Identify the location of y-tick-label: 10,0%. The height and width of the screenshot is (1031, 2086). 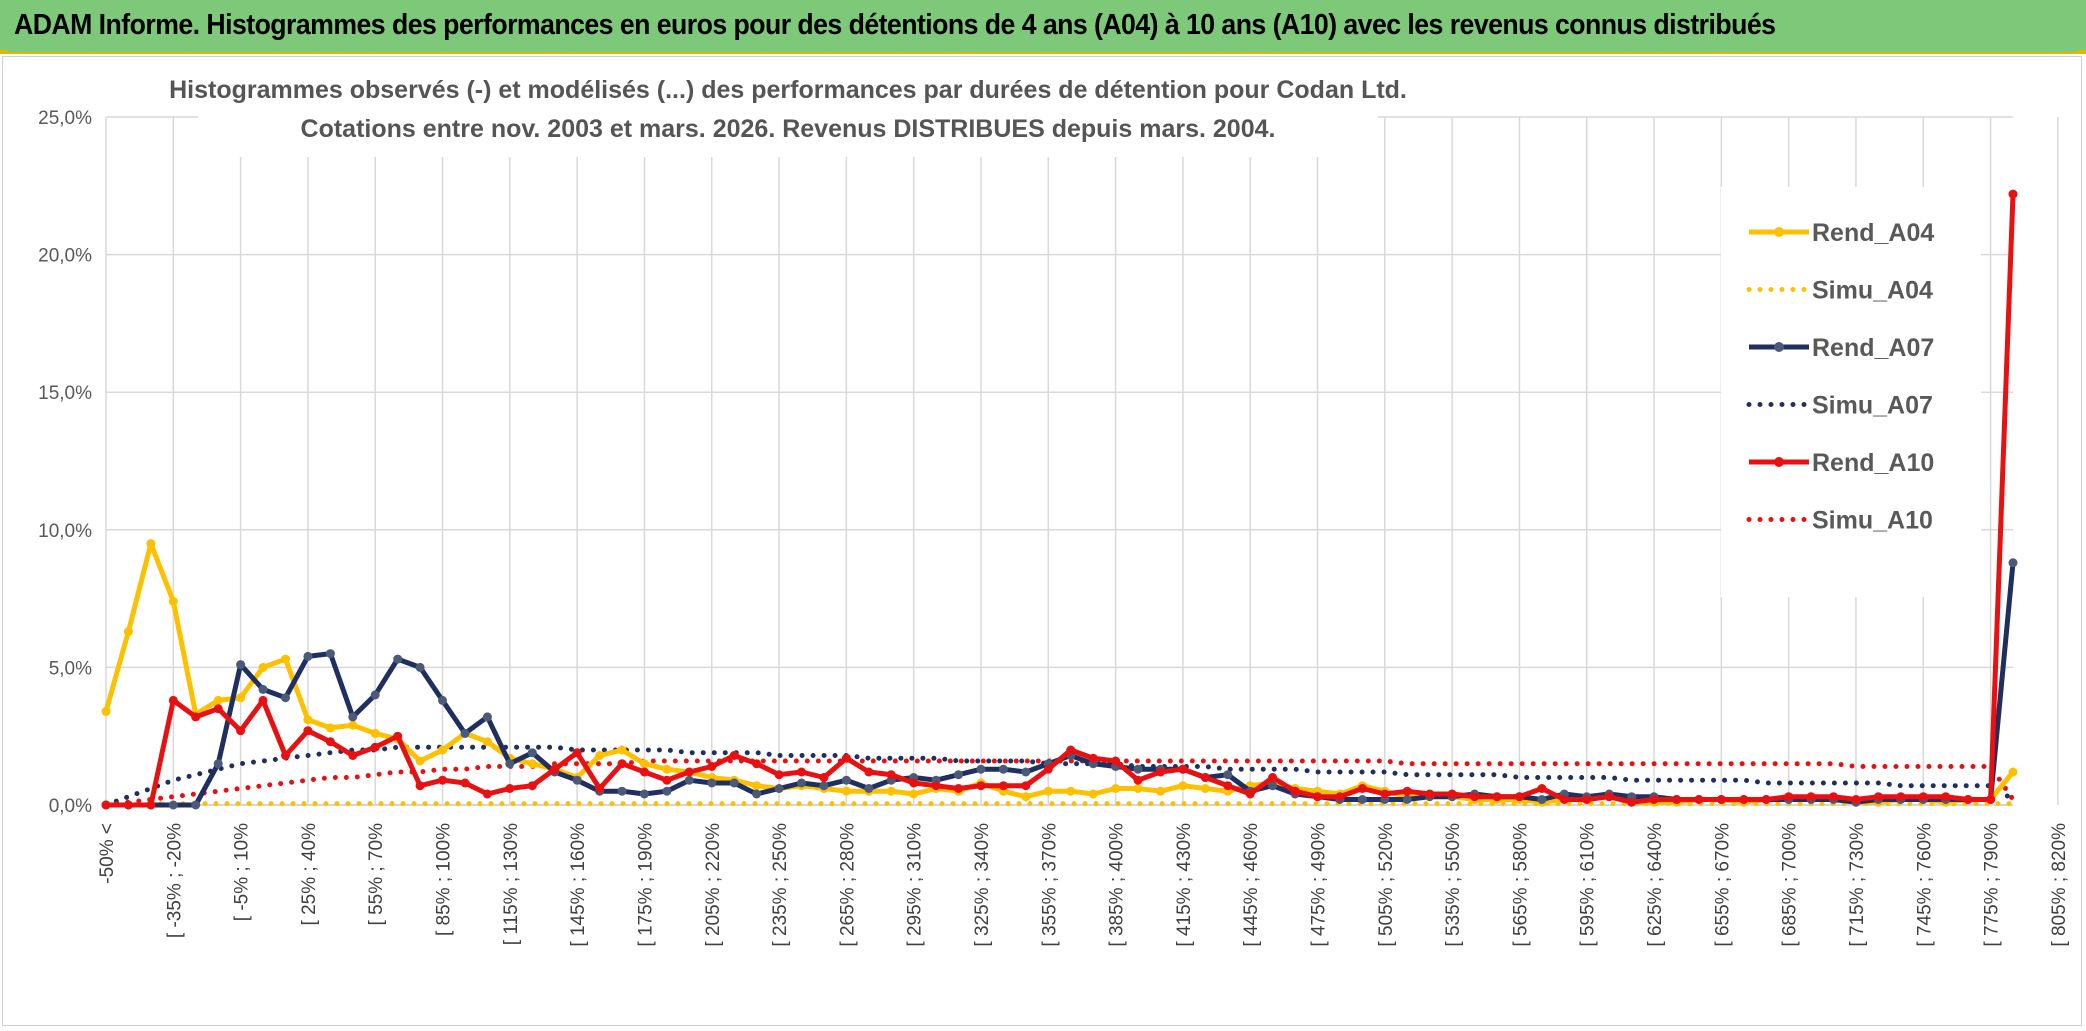
(65, 531).